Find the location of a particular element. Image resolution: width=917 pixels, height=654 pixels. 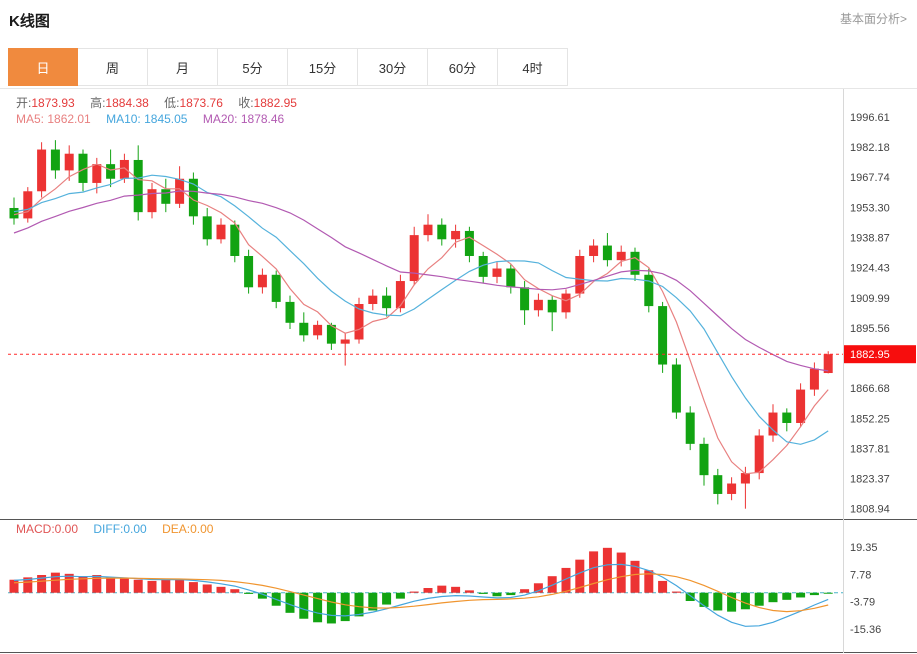

svg-text: 1938.87 is located at coordinates (870, 238).